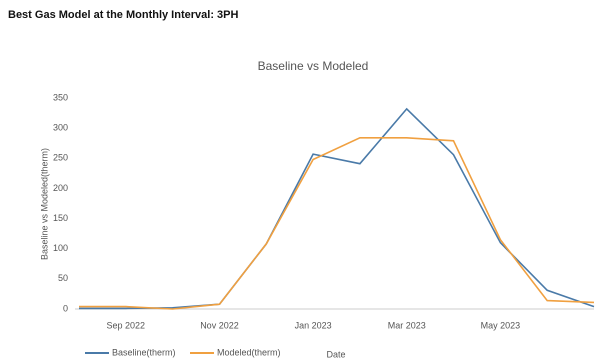 The image size is (595, 364). I want to click on y-tick-label: 300, so click(60, 128).